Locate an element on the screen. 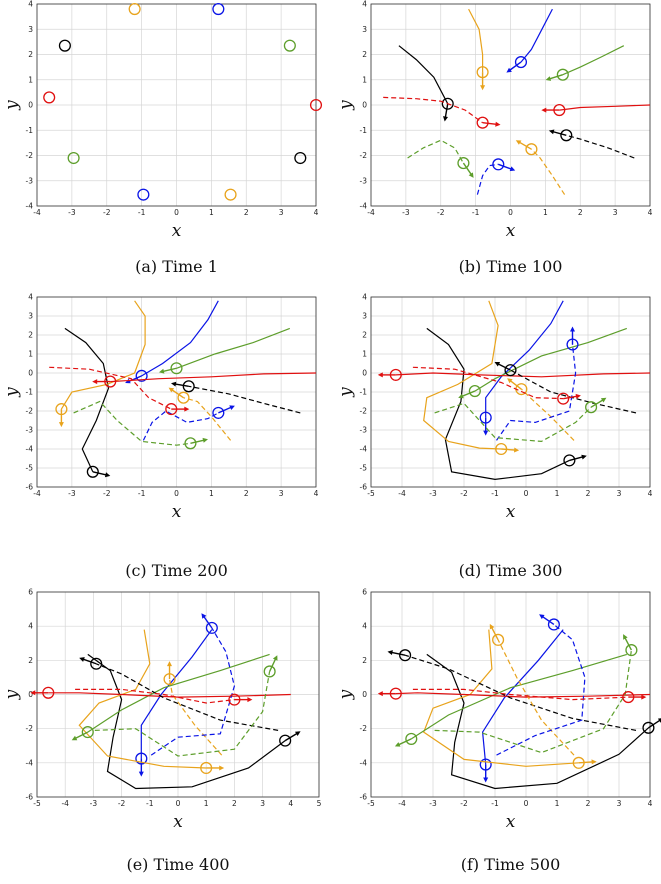  agent-red-solid is located at coordinates (596, 110).